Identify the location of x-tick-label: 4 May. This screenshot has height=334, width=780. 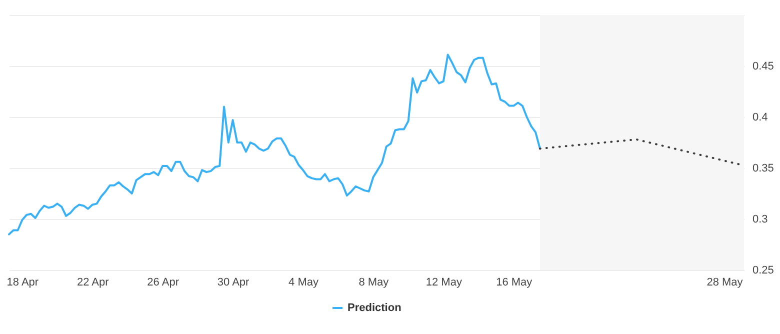
(303, 282).